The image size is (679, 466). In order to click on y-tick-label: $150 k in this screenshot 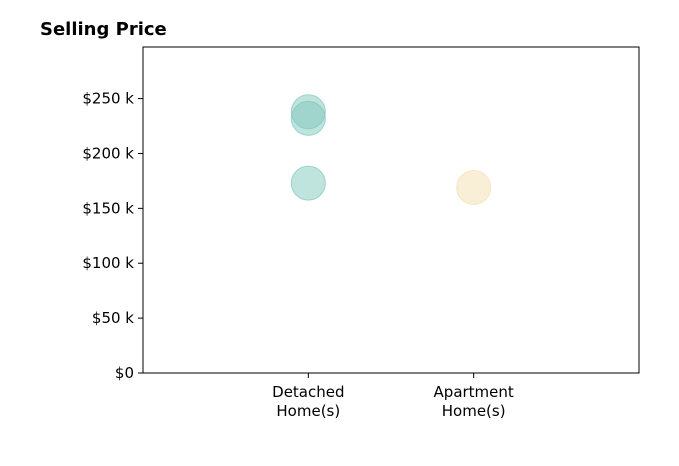, I will do `click(108, 208)`.